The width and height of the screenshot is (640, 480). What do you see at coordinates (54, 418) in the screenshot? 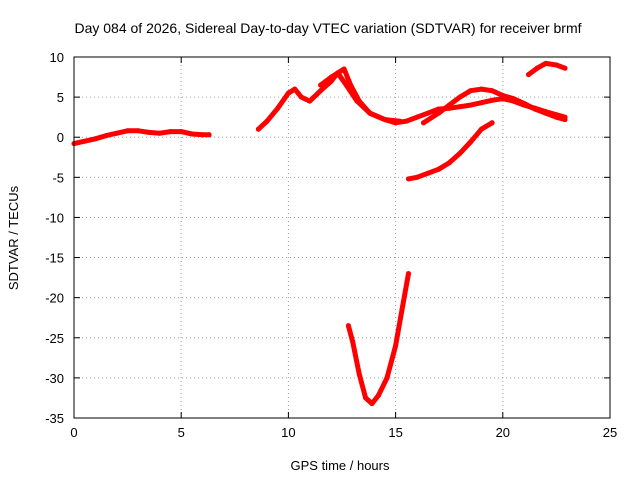
I see `y-tick-label: -35` at bounding box center [54, 418].